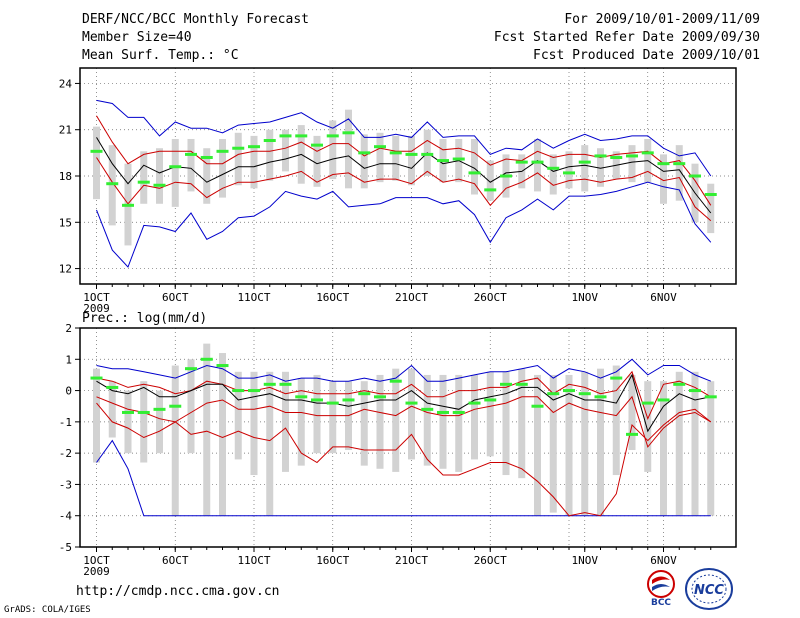  What do you see at coordinates (661, 588) in the screenshot?
I see `bcc-logo: BCC` at bounding box center [661, 588].